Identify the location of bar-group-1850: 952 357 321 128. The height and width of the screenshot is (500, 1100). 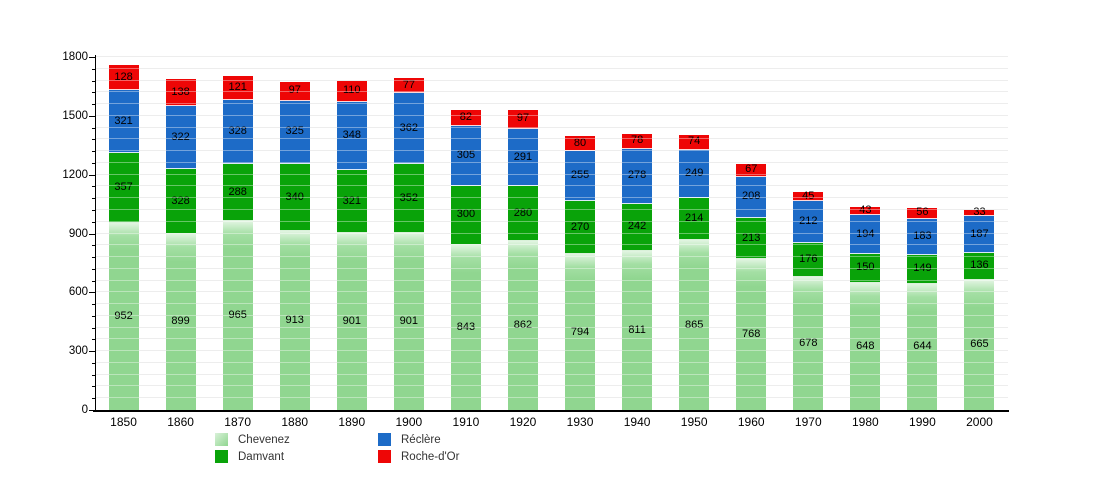
(123, 233).